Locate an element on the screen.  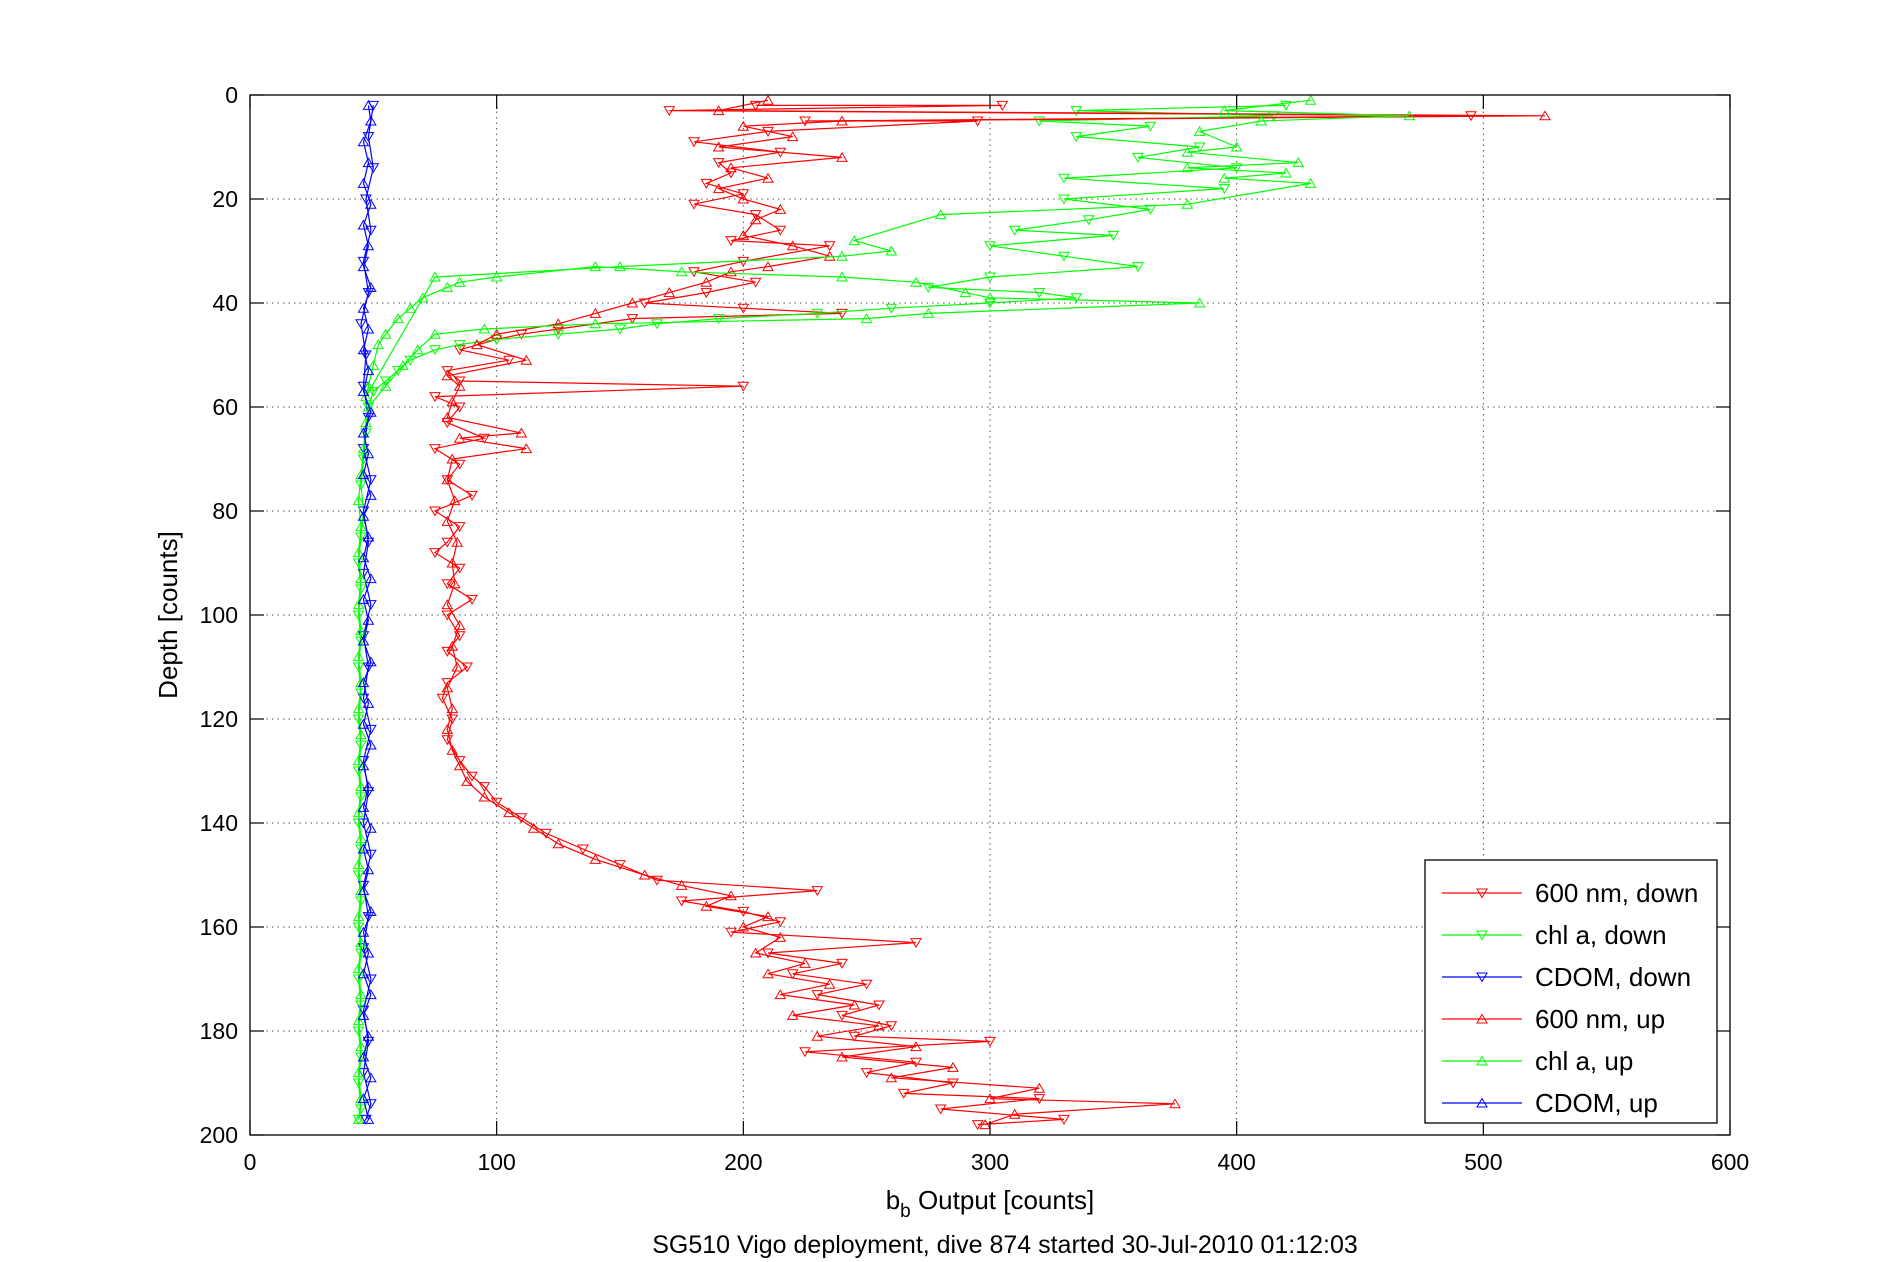
legend-label: chl a, down is located at coordinates (1601, 935).